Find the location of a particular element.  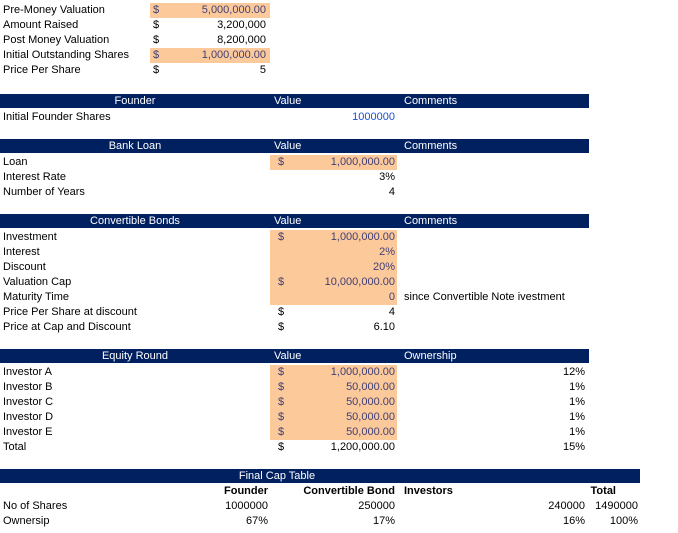

row-label: Investor B is located at coordinates (28, 387).